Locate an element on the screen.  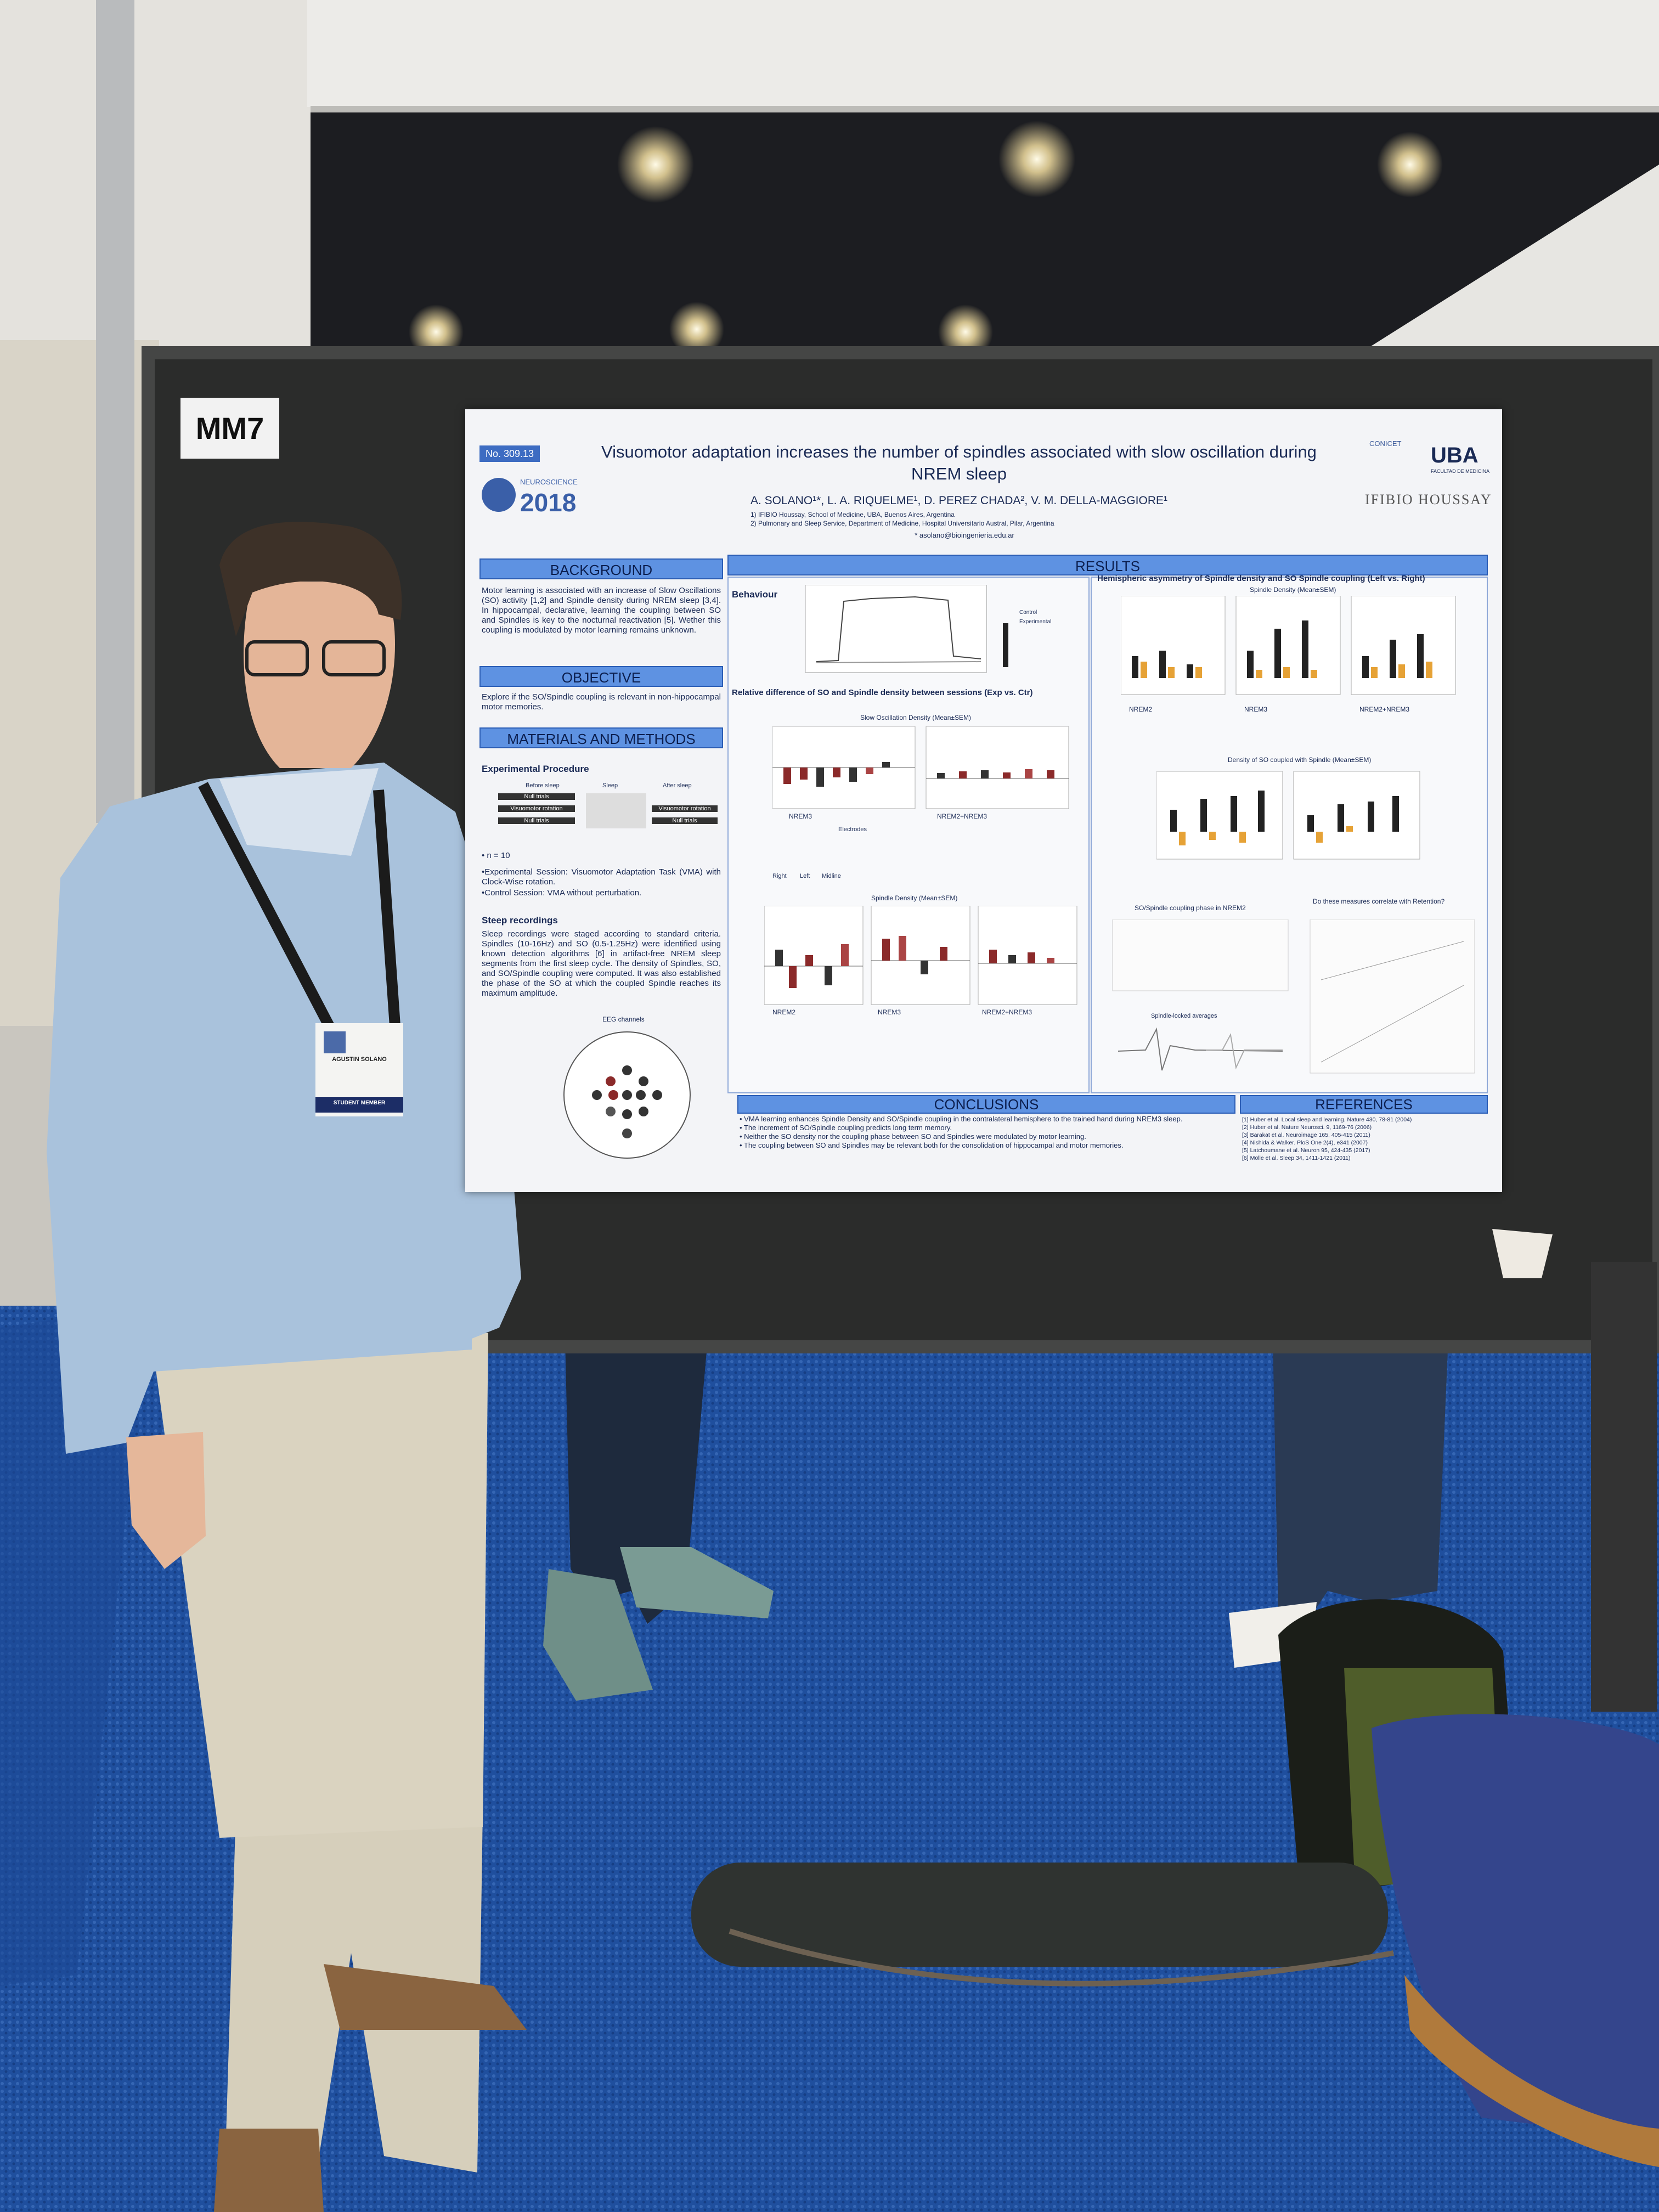
asymmetry-plot is located at coordinates (1288, 646).